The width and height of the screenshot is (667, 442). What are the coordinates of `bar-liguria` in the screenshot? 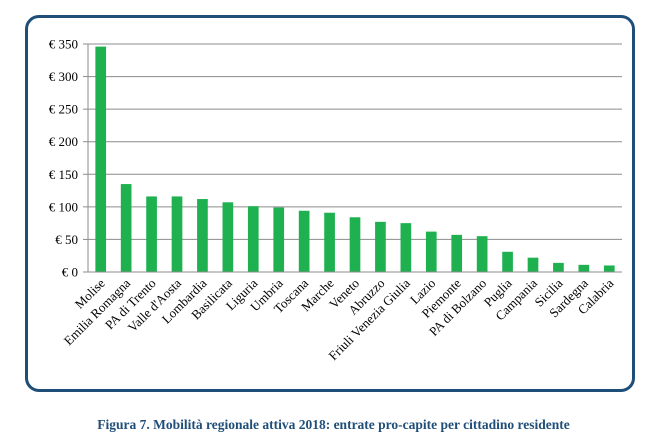 It's located at (253, 239).